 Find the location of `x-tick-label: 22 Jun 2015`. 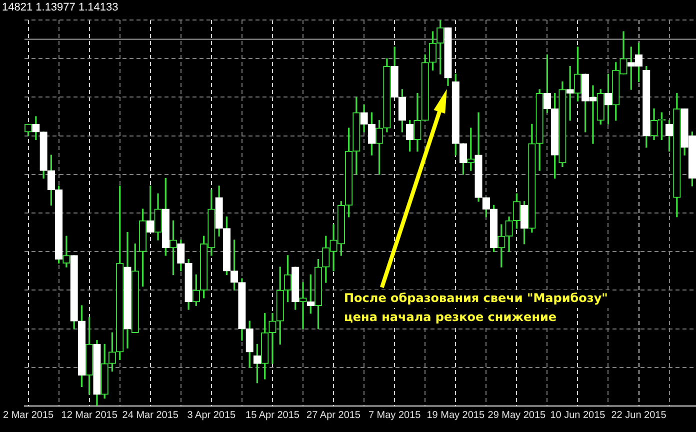

x-tick-label: 22 Jun 2015 is located at coordinates (639, 415).